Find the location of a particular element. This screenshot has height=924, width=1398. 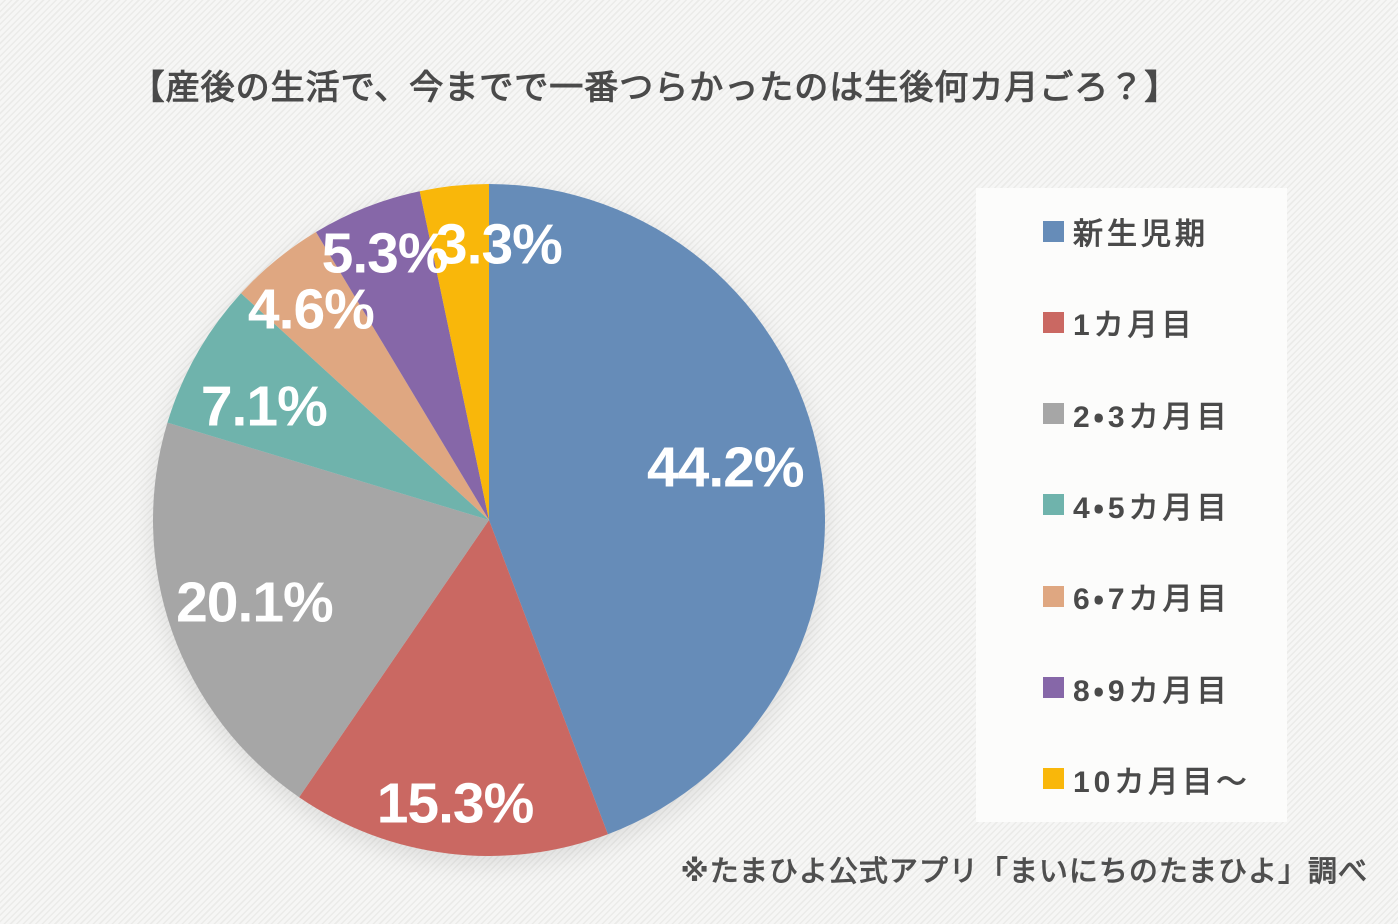

legend-label: 1カ月目 is located at coordinates (1134, 326).